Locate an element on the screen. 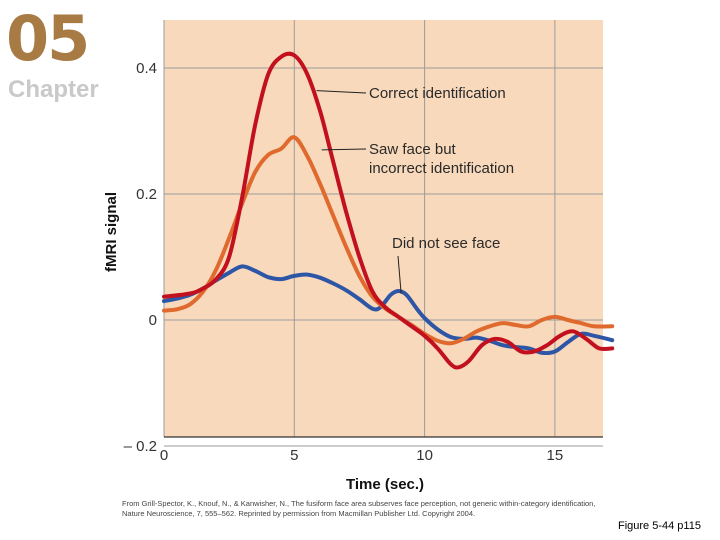 The width and height of the screenshot is (720, 540). x-tick-label: 10 is located at coordinates (424, 455).